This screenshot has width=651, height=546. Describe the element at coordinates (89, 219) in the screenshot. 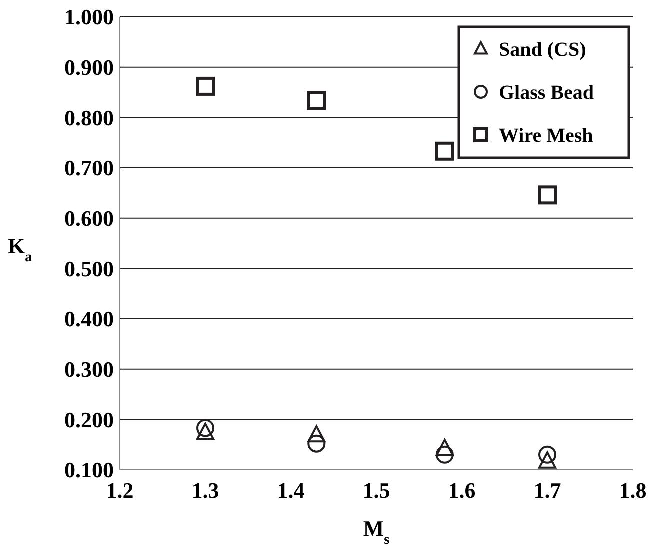

I see `y-tick-label: 0.600` at that location.